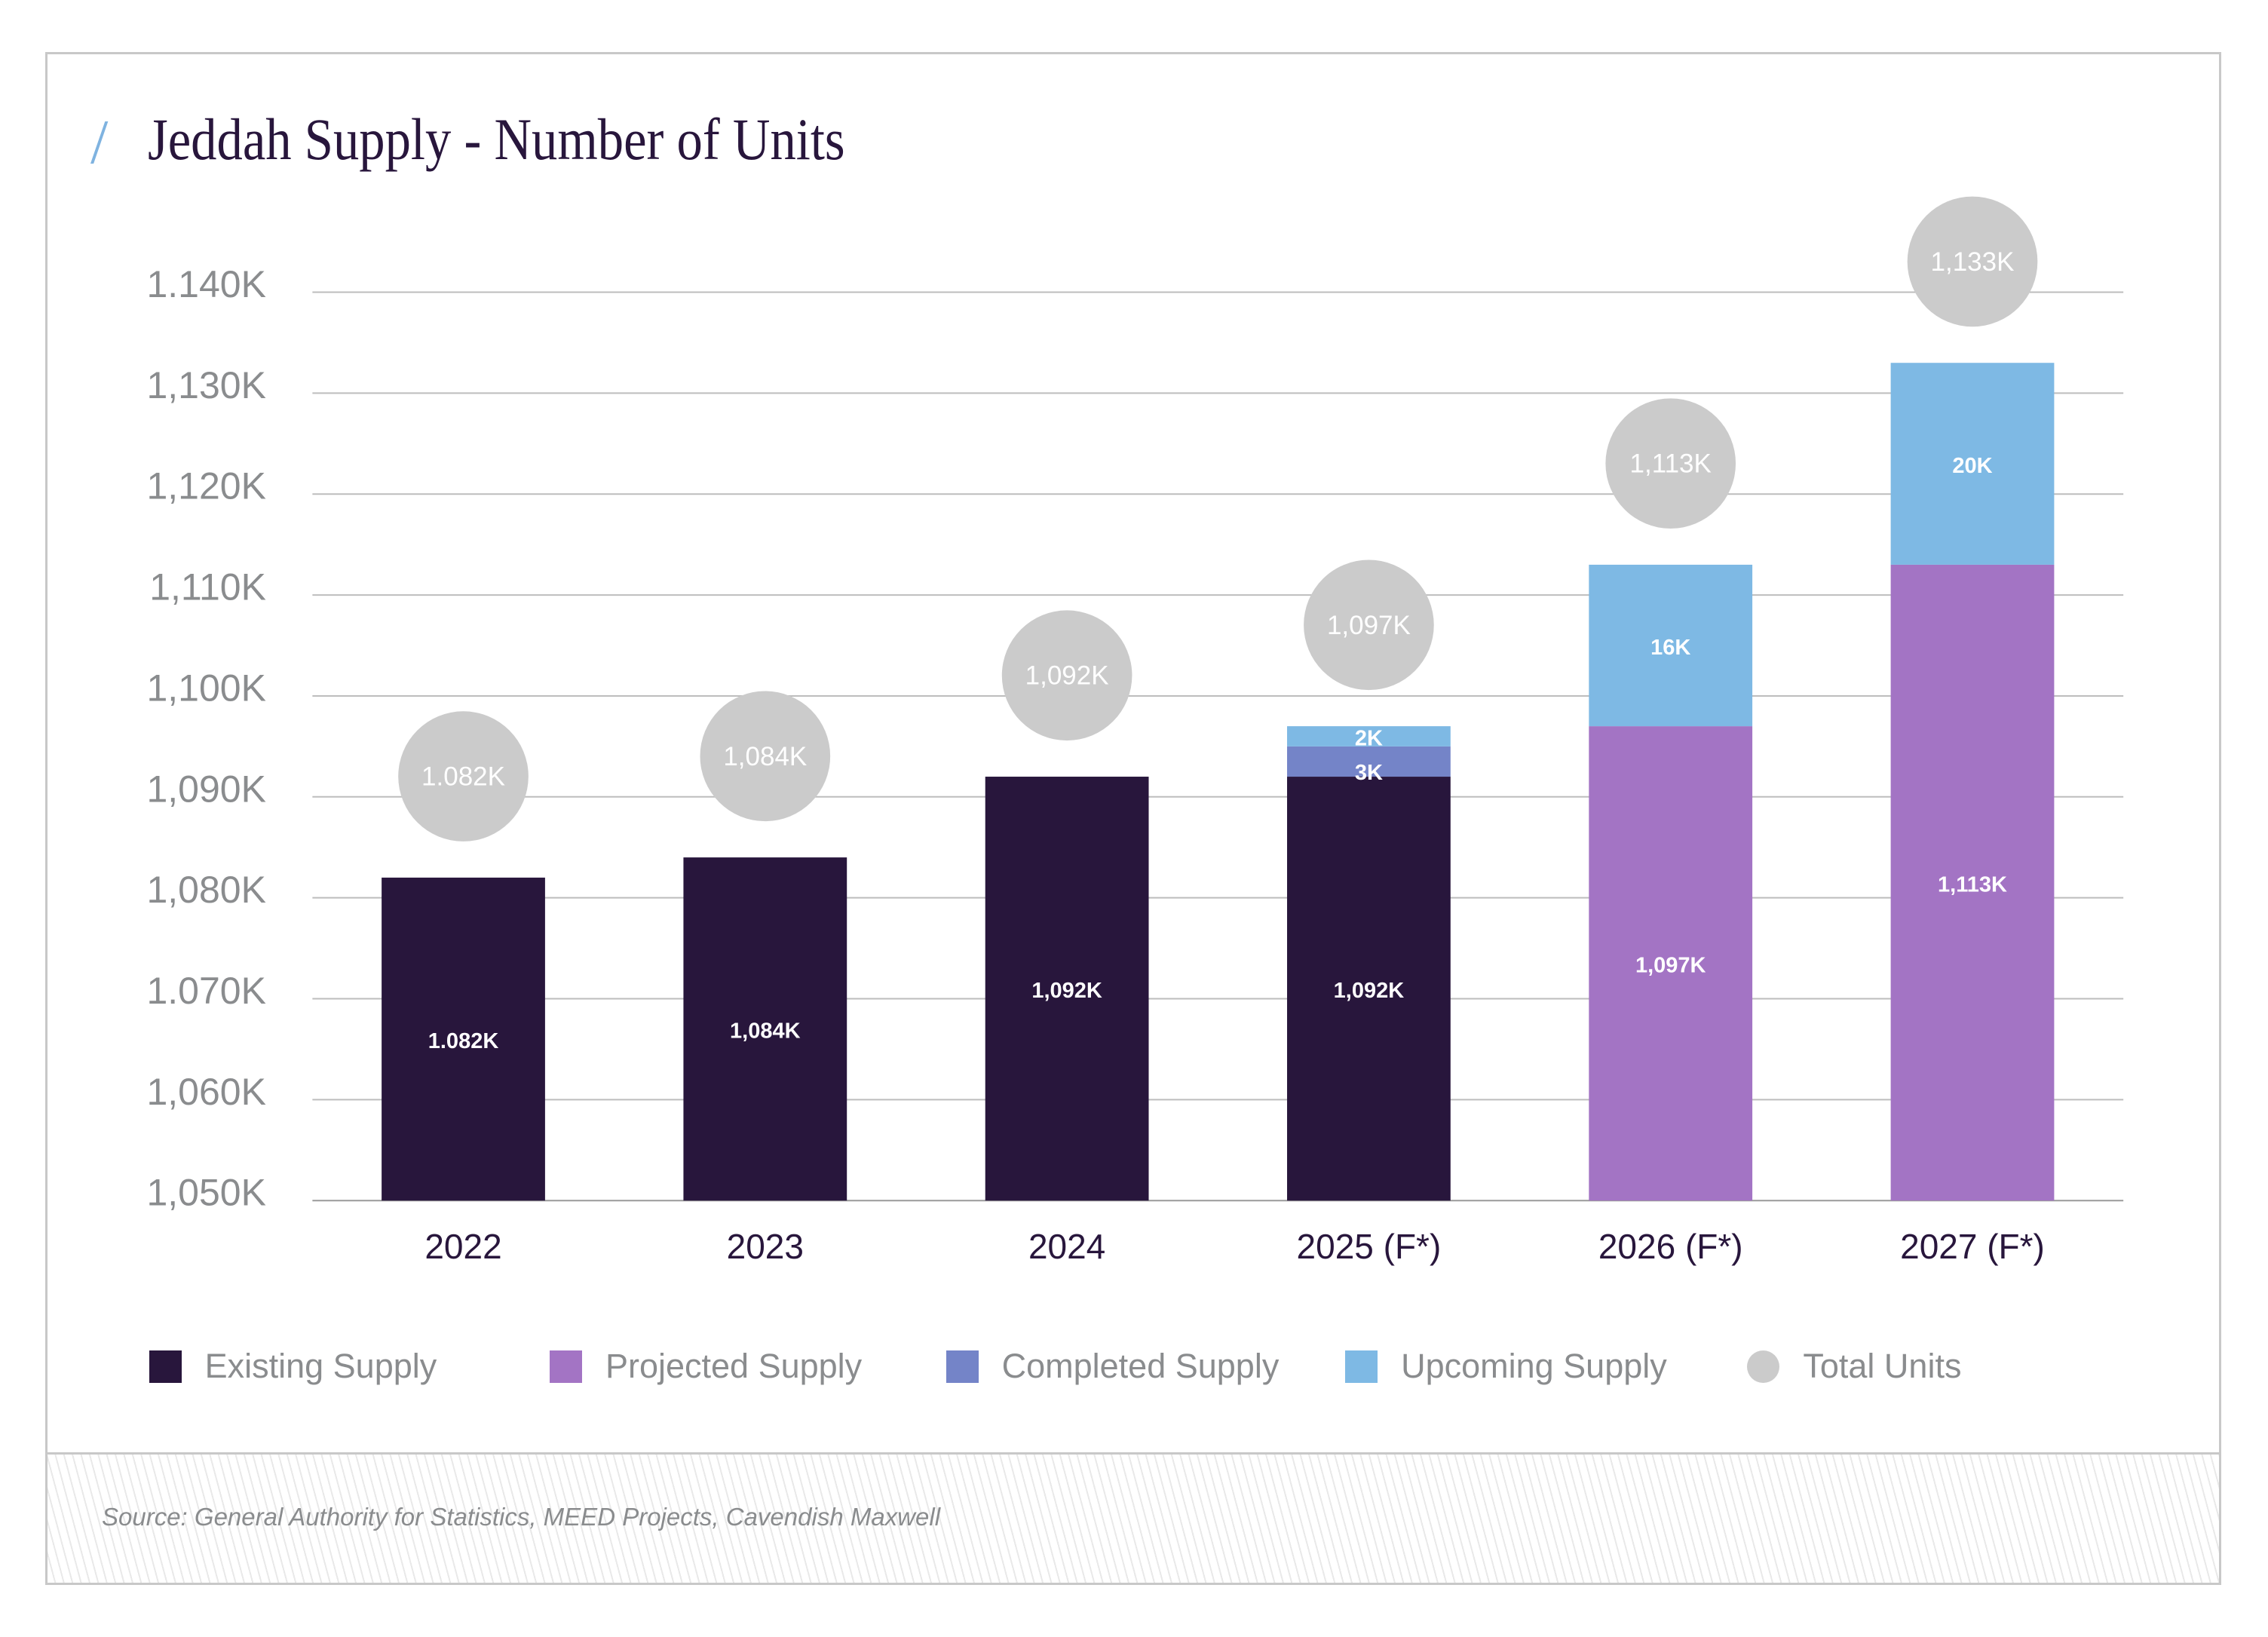 Image resolution: width=2268 pixels, height=1637 pixels. Describe the element at coordinates (1066, 1246) in the screenshot. I see `x-tick-label: 2024` at that location.